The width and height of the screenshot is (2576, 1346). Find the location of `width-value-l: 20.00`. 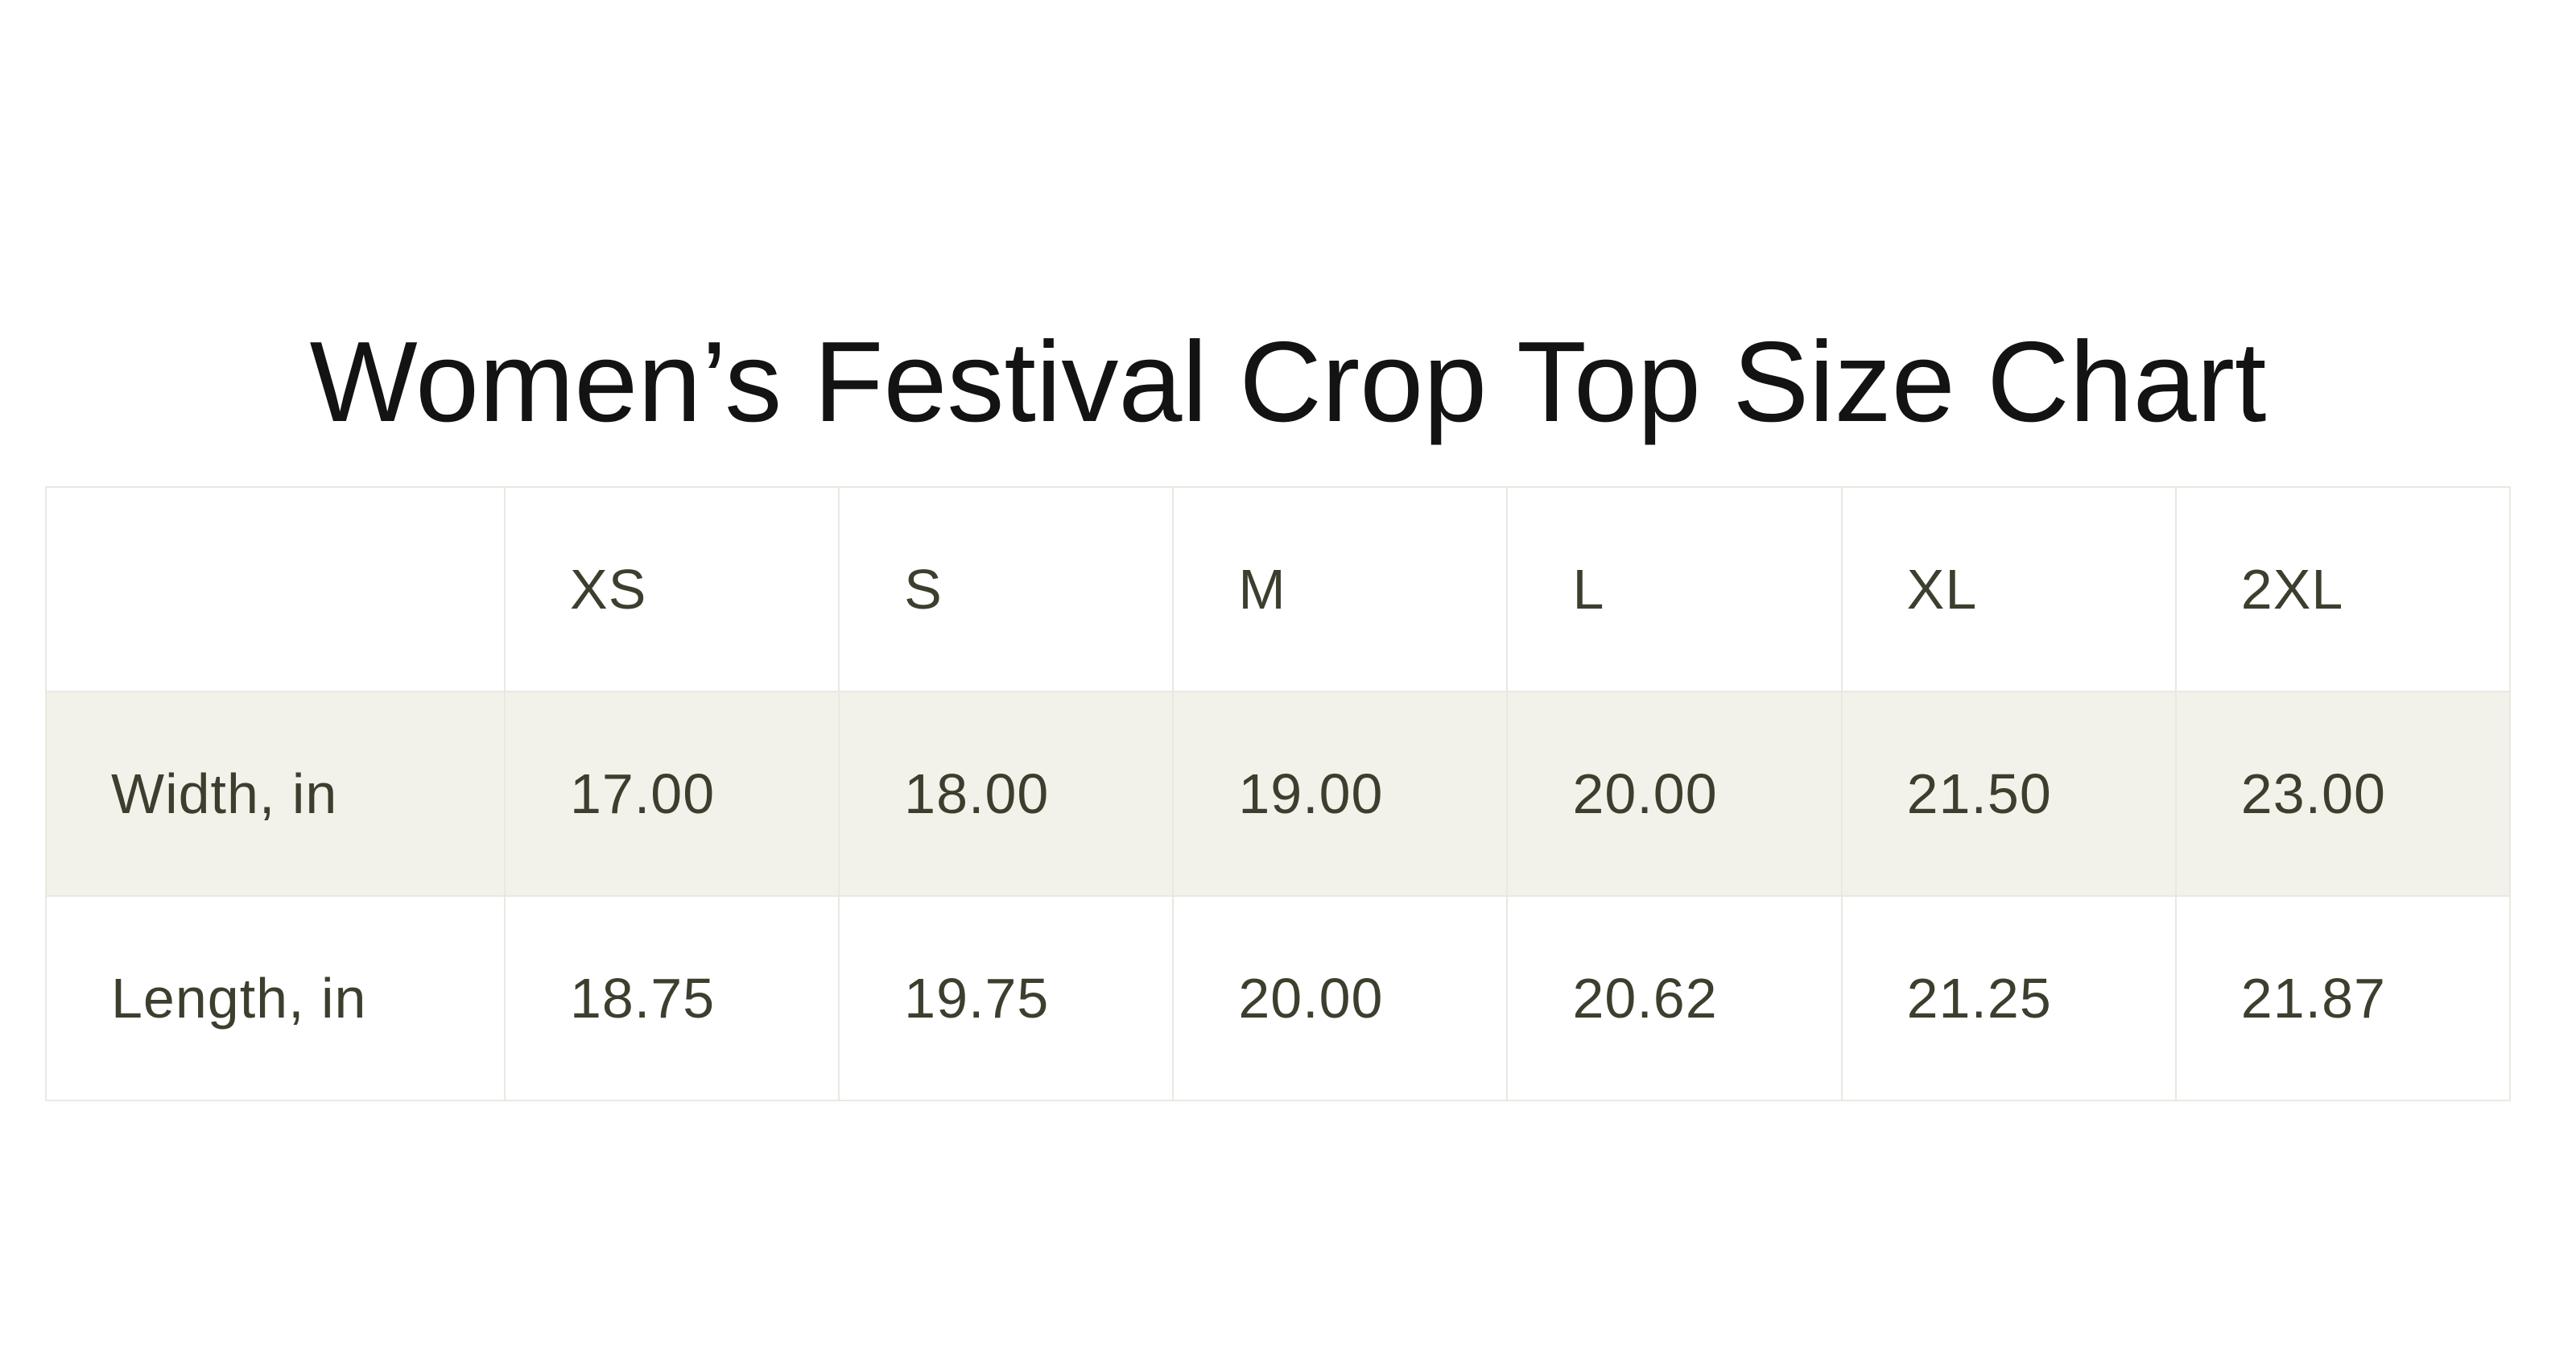

width-value-l: 20.00 is located at coordinates (1674, 794).